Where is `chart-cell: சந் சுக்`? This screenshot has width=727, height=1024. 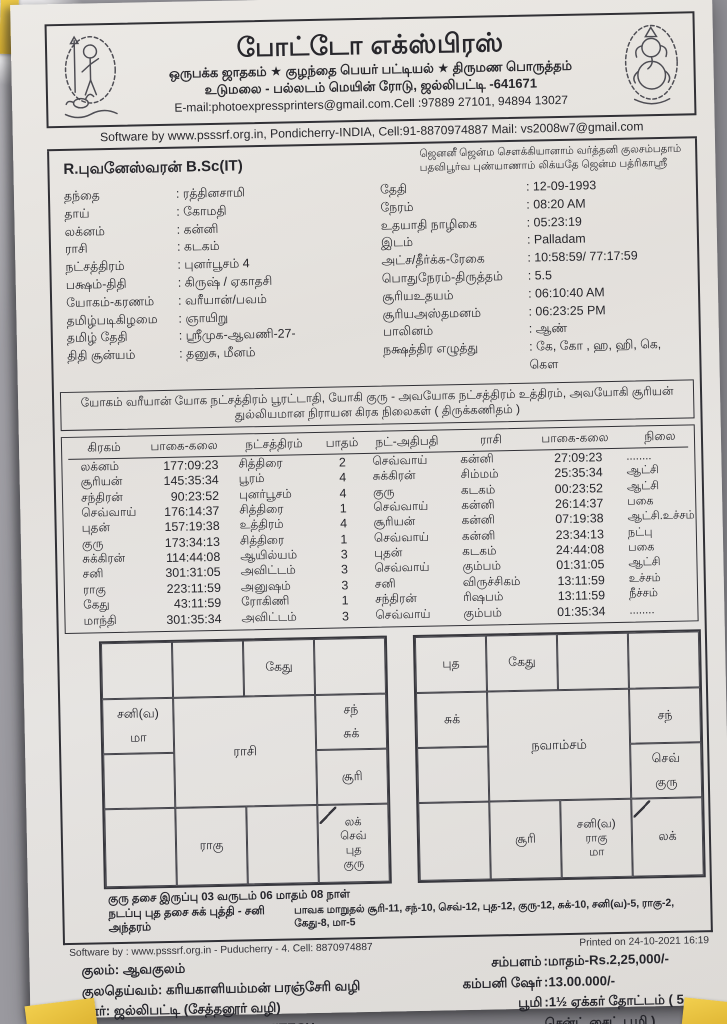 chart-cell: சந் சுக் is located at coordinates (351, 722).